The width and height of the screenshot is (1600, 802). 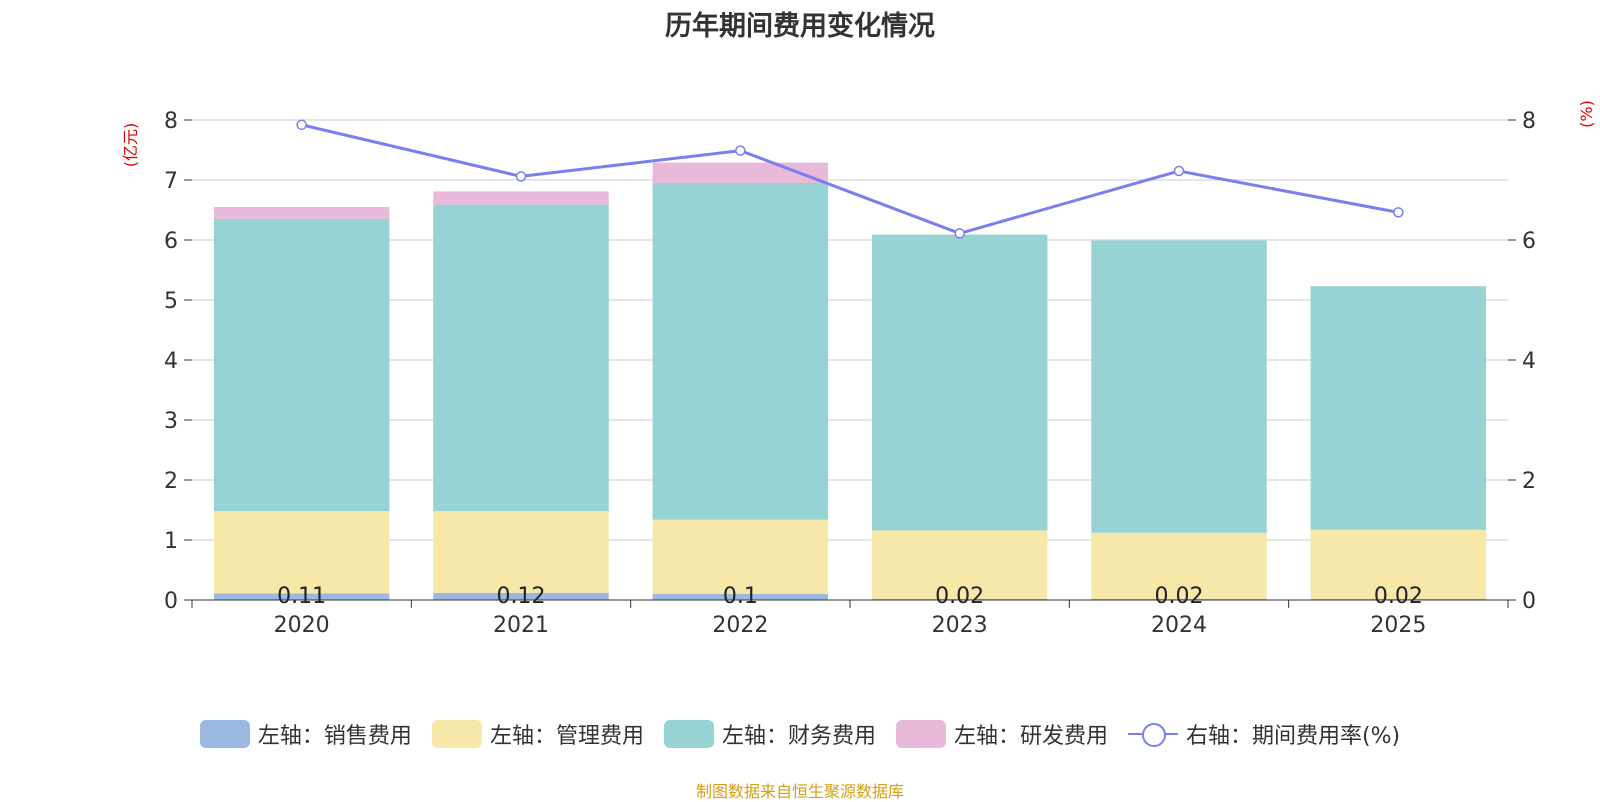 I want to click on chart-title: 历年期间费用变化情况, so click(x=800, y=26).